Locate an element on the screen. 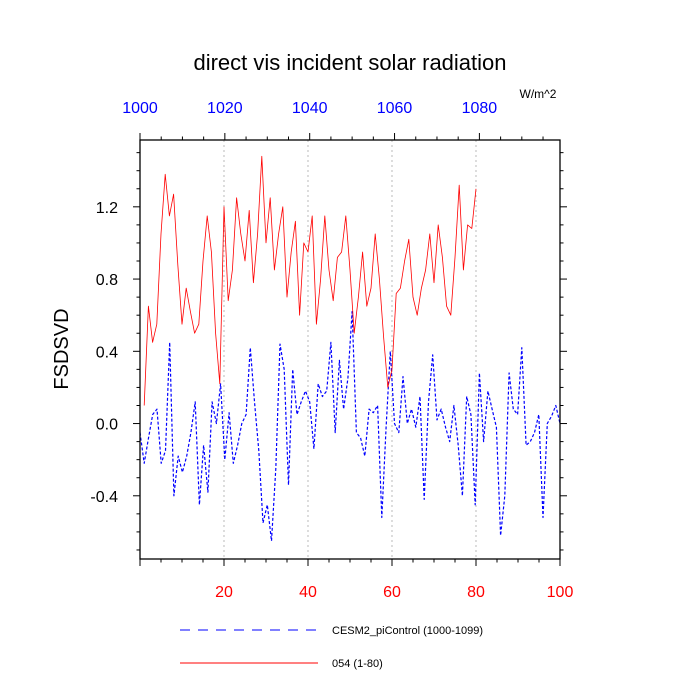  y-tick-label: 0.8 is located at coordinates (107, 280).